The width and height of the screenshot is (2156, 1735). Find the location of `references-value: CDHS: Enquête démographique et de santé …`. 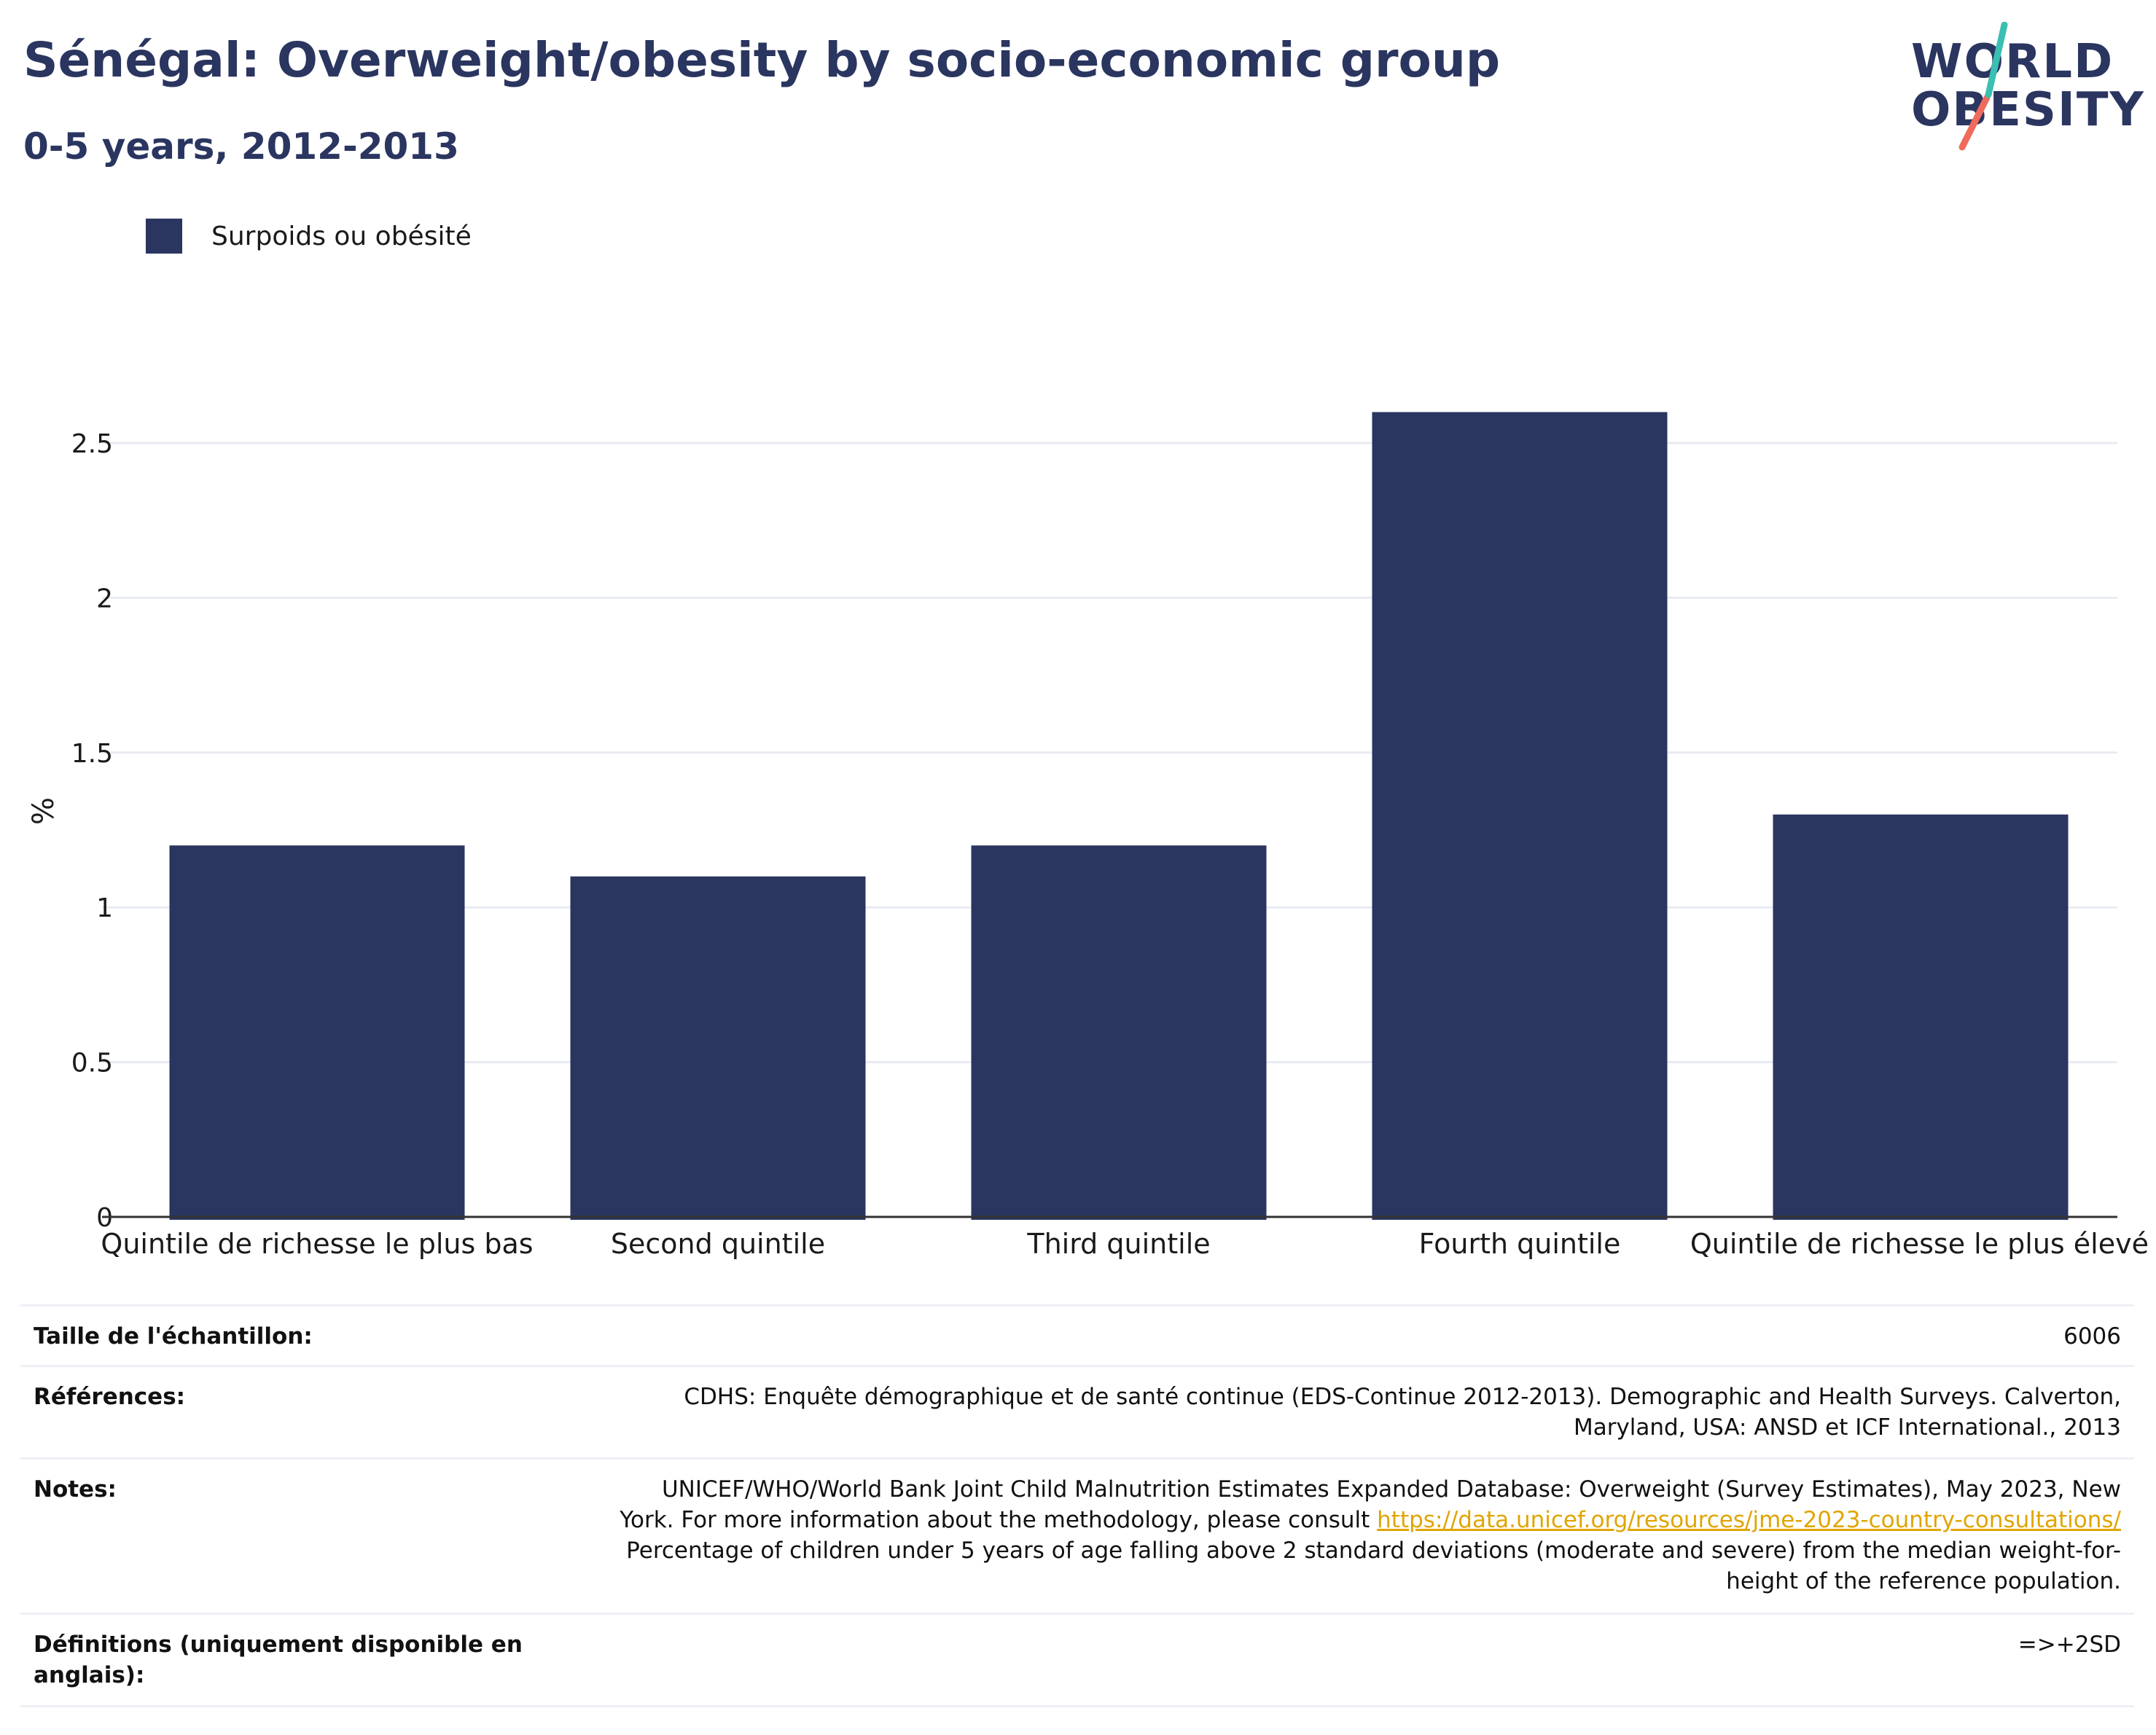

references-value: CDHS: Enquête démographique et de santé … is located at coordinates (1403, 1413).